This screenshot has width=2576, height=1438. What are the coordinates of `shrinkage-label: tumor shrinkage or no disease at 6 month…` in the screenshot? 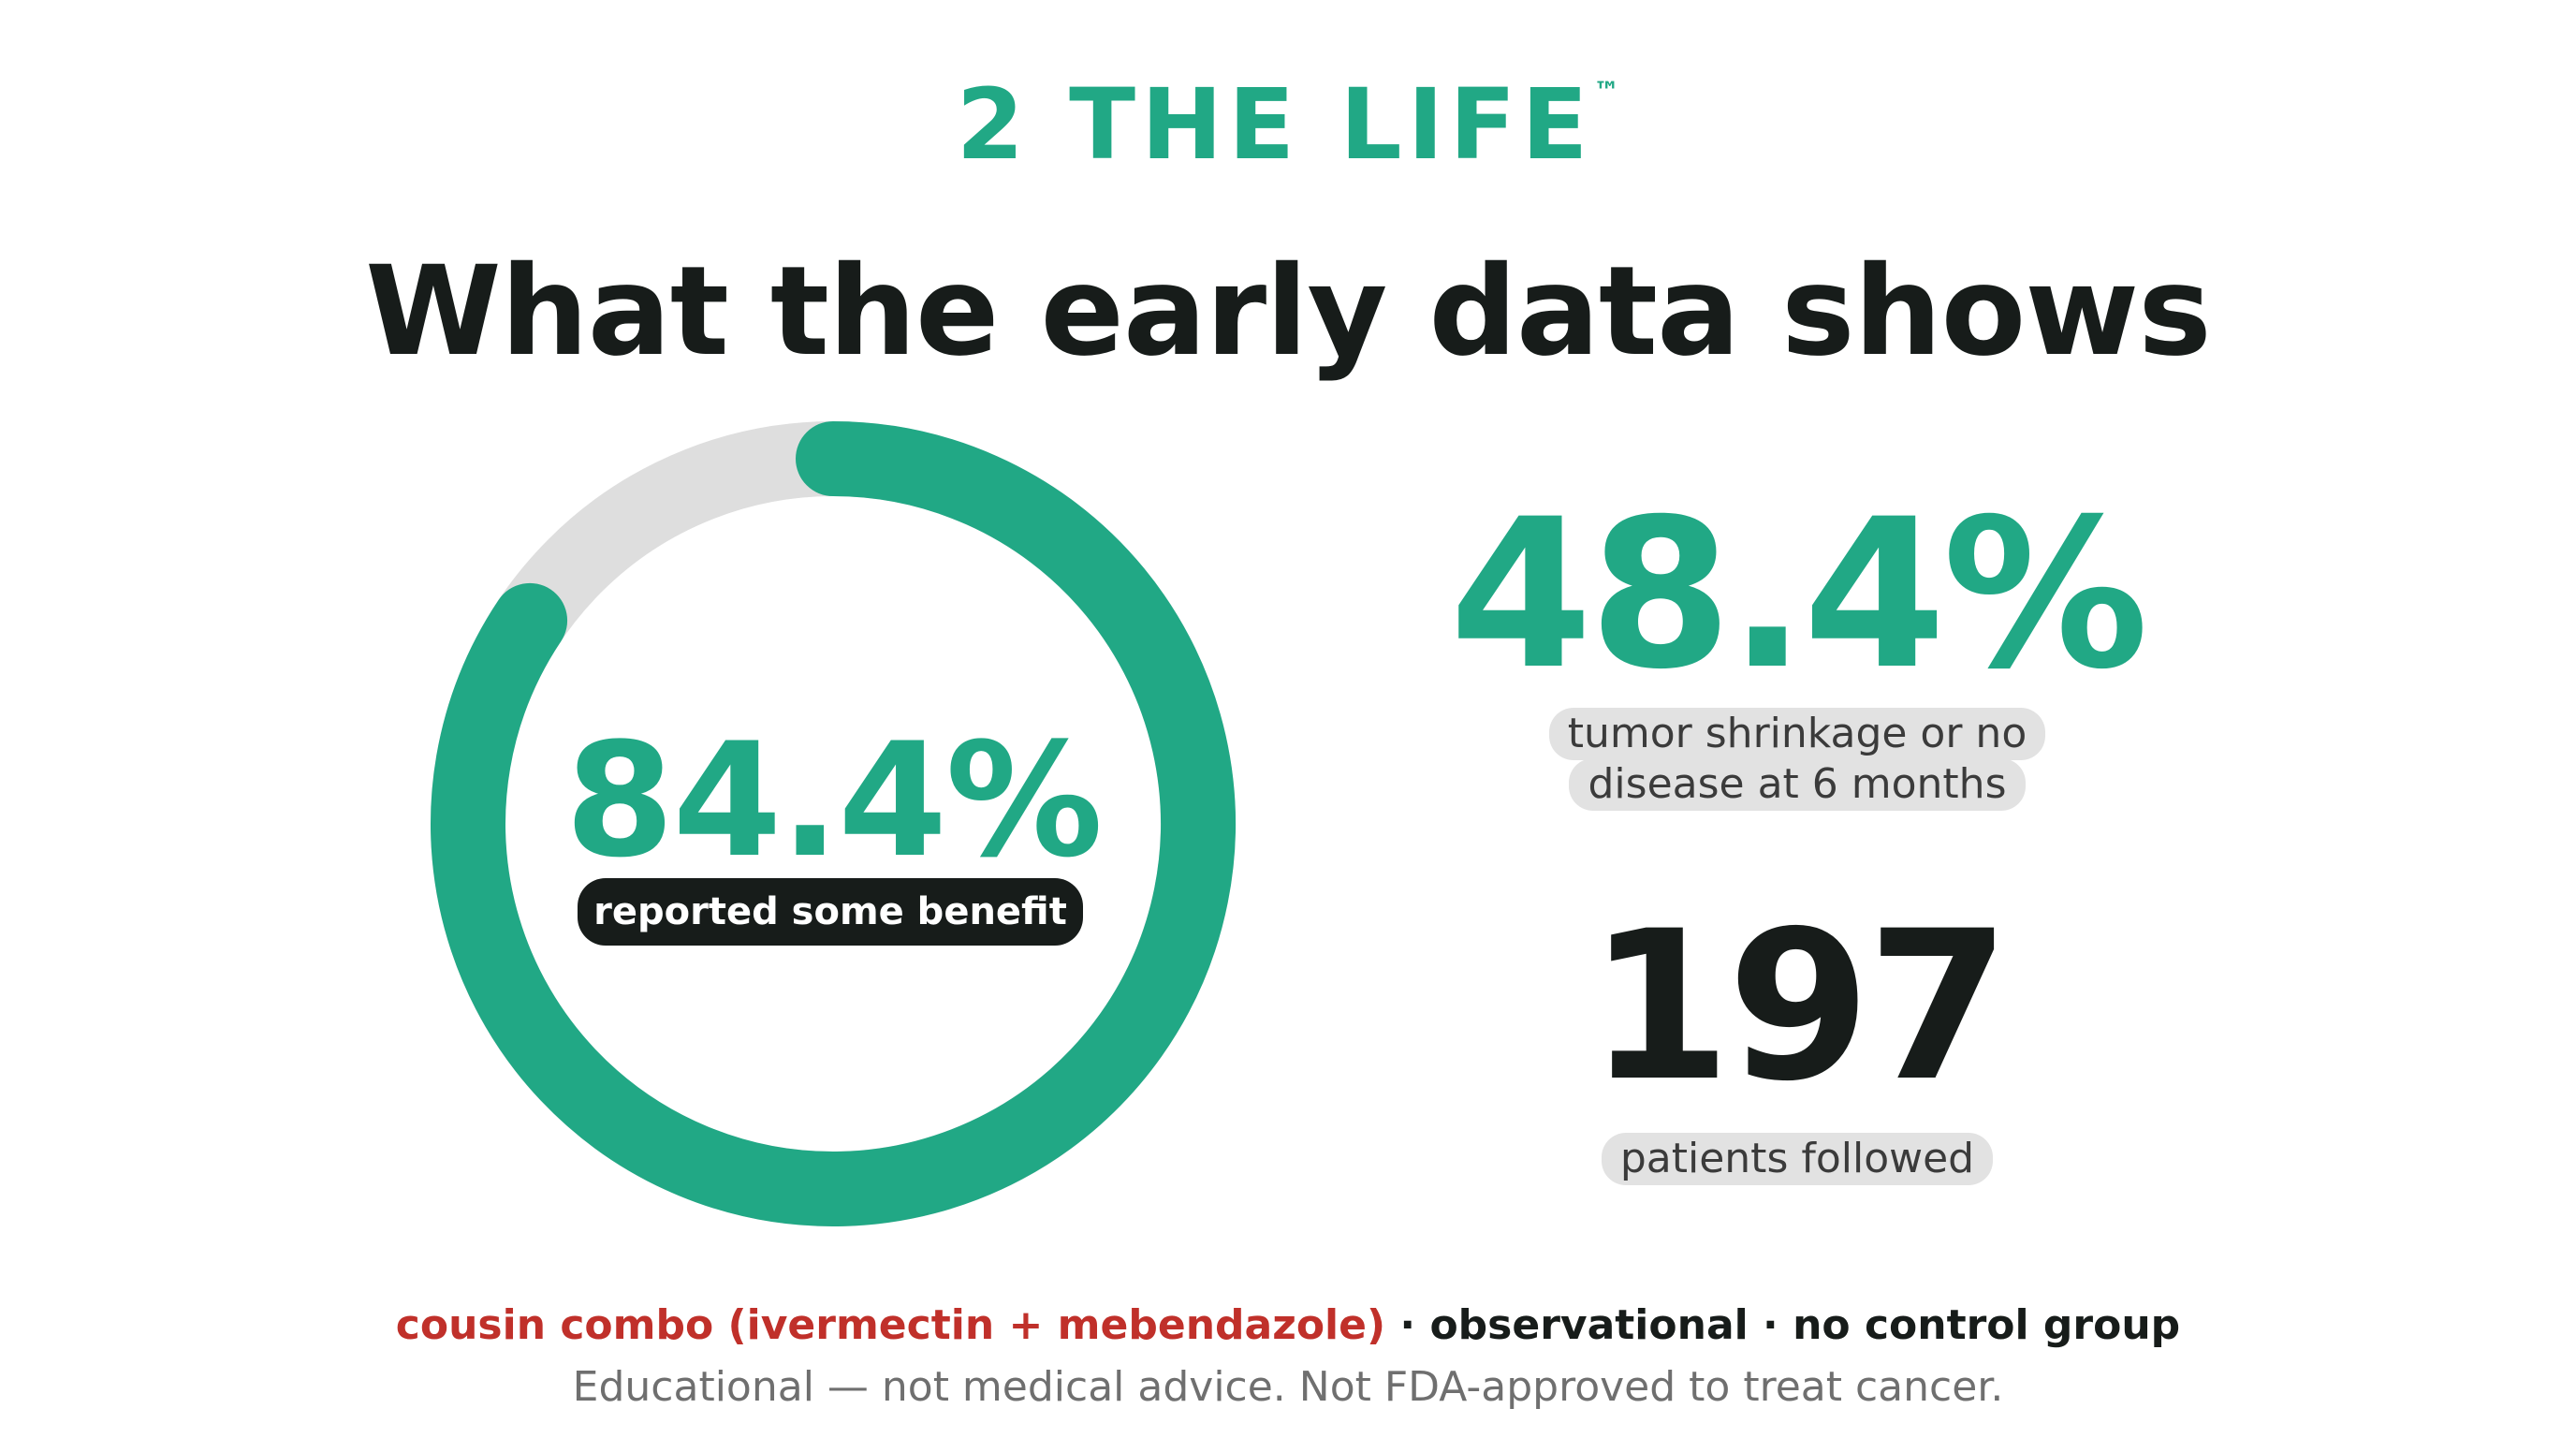 It's located at (1797, 759).